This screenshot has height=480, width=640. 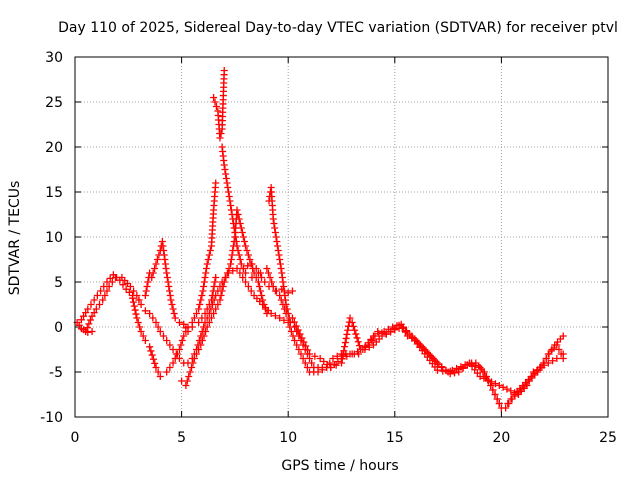 I want to click on y-tick-label: -10, so click(x=51, y=418).